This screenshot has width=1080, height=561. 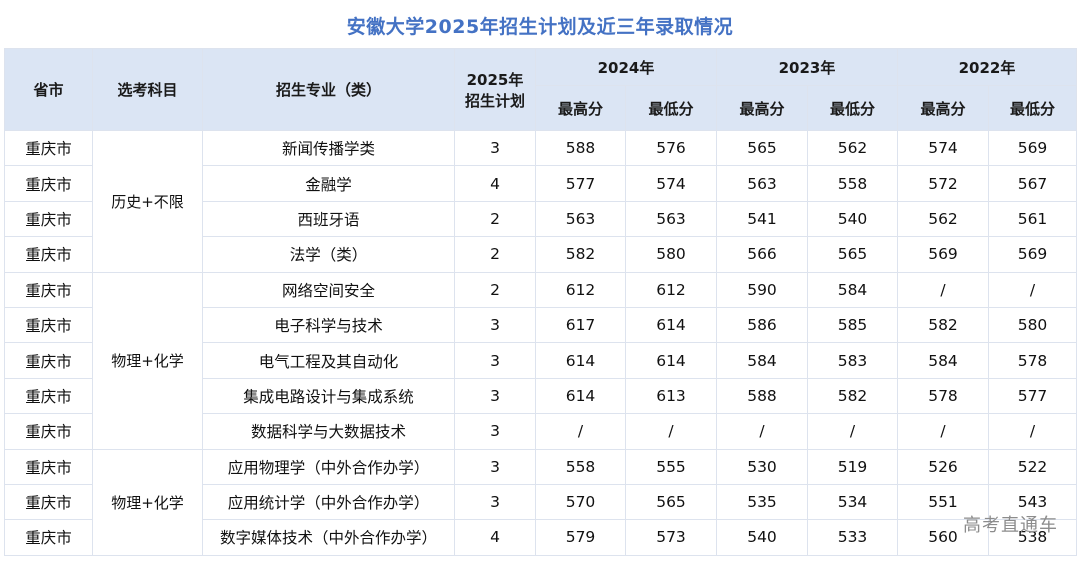 What do you see at coordinates (328, 360) in the screenshot?
I see `major-cell: 电气工程及其自动化` at bounding box center [328, 360].